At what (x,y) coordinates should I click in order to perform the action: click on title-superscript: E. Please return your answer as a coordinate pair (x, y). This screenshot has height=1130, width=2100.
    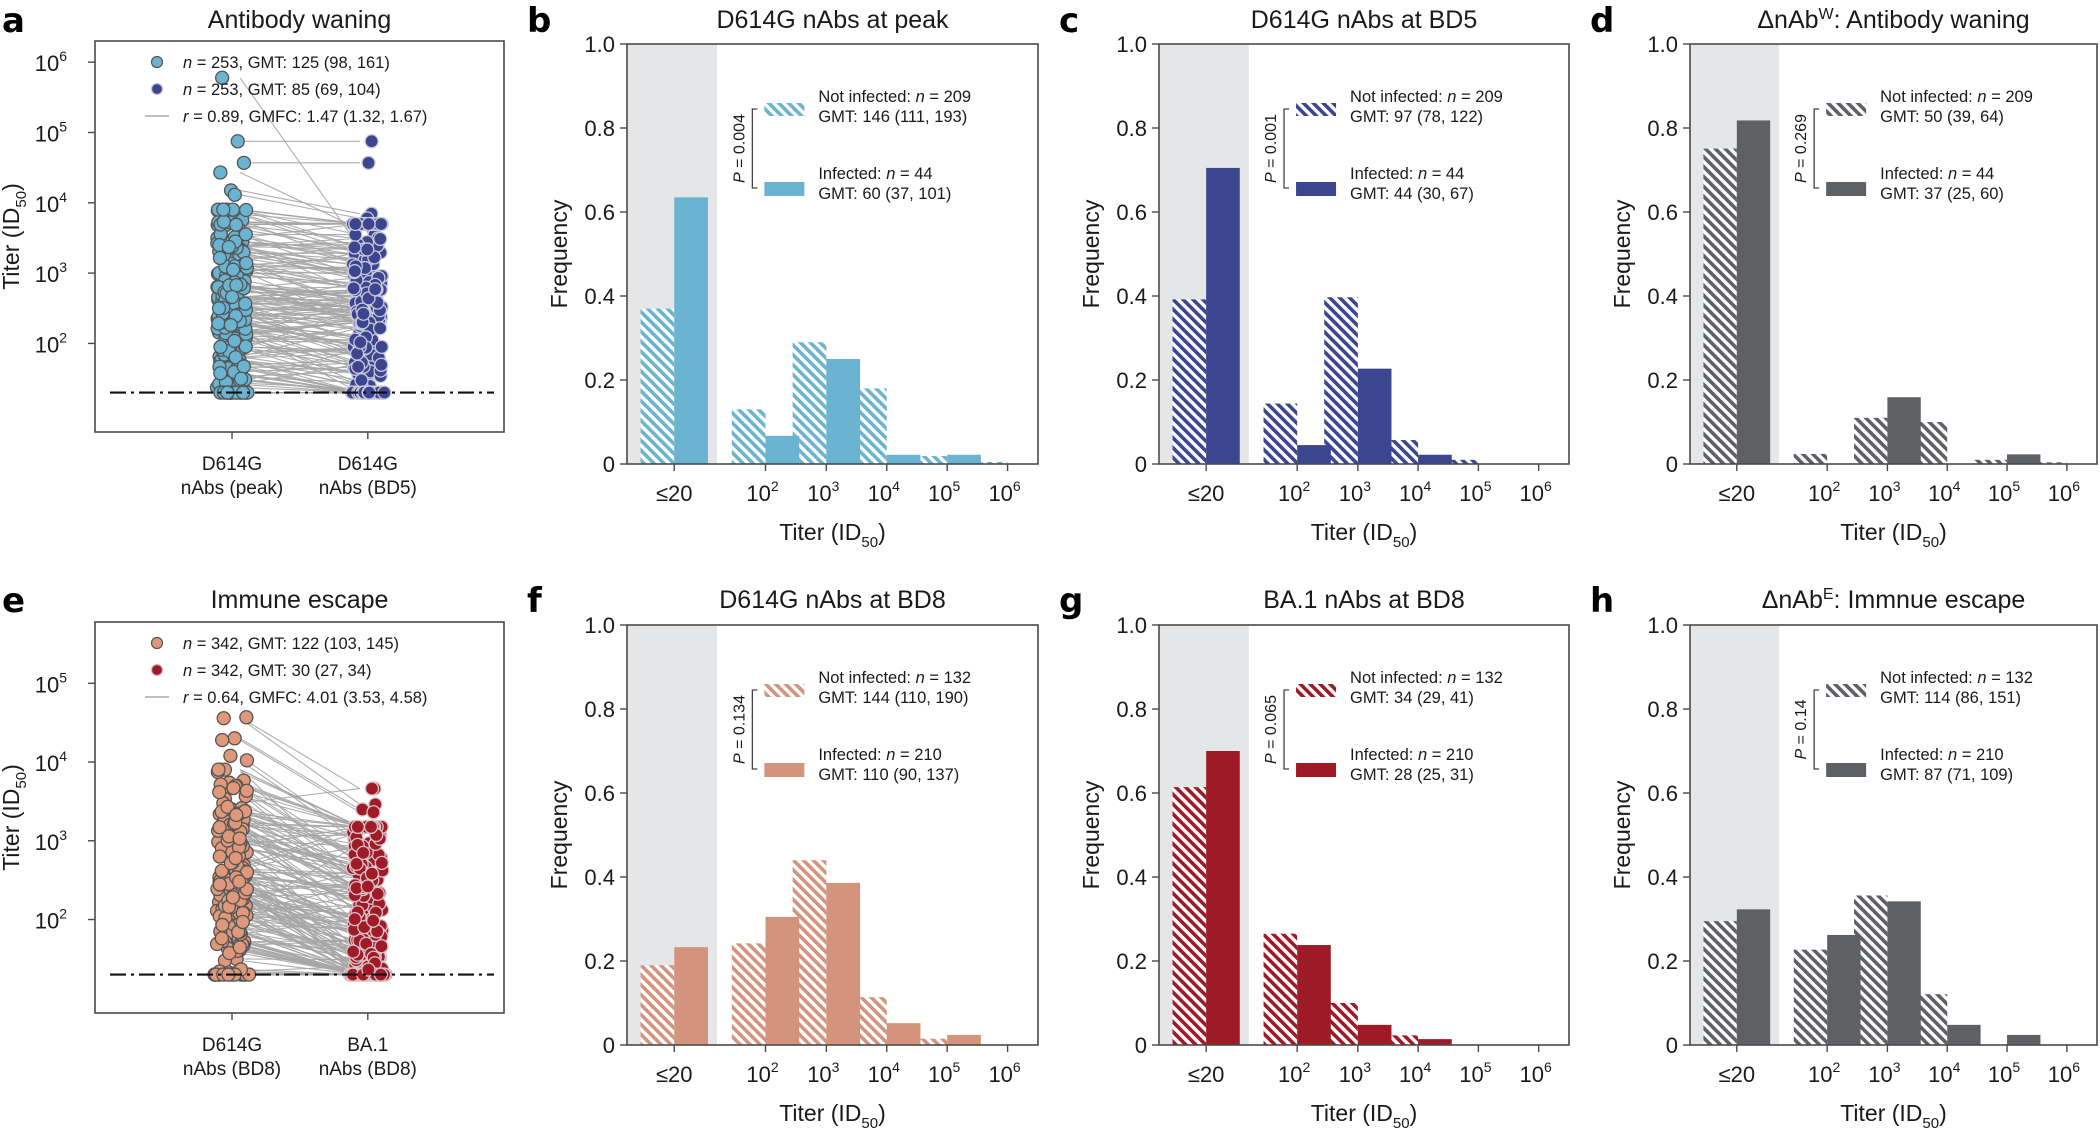
    Looking at the image, I should click on (1828, 594).